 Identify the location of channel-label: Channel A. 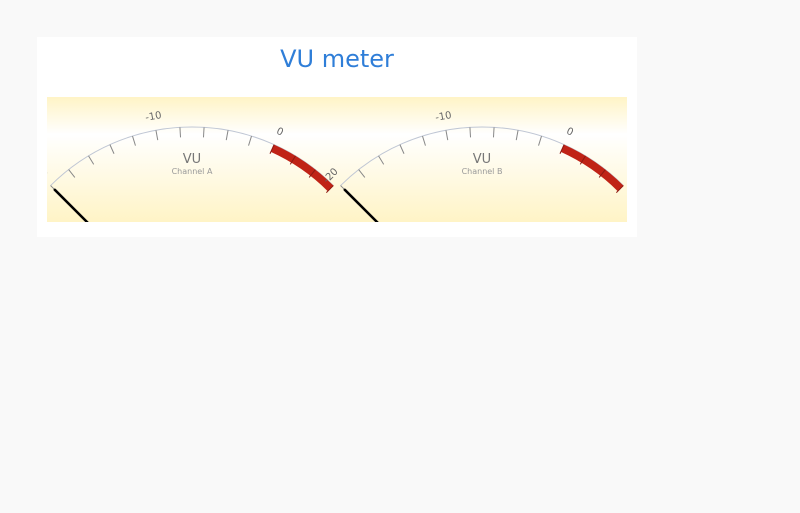
(192, 171).